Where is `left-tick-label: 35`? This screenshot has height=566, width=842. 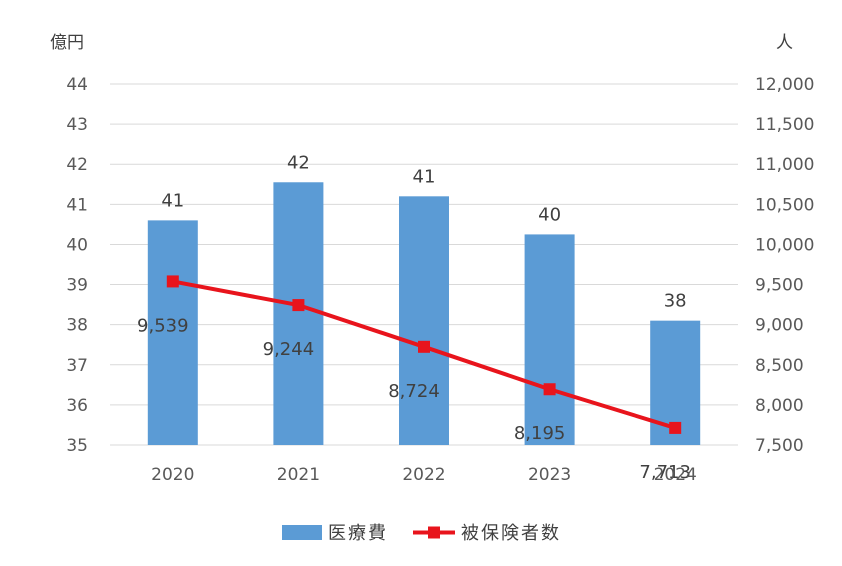 left-tick-label: 35 is located at coordinates (77, 446).